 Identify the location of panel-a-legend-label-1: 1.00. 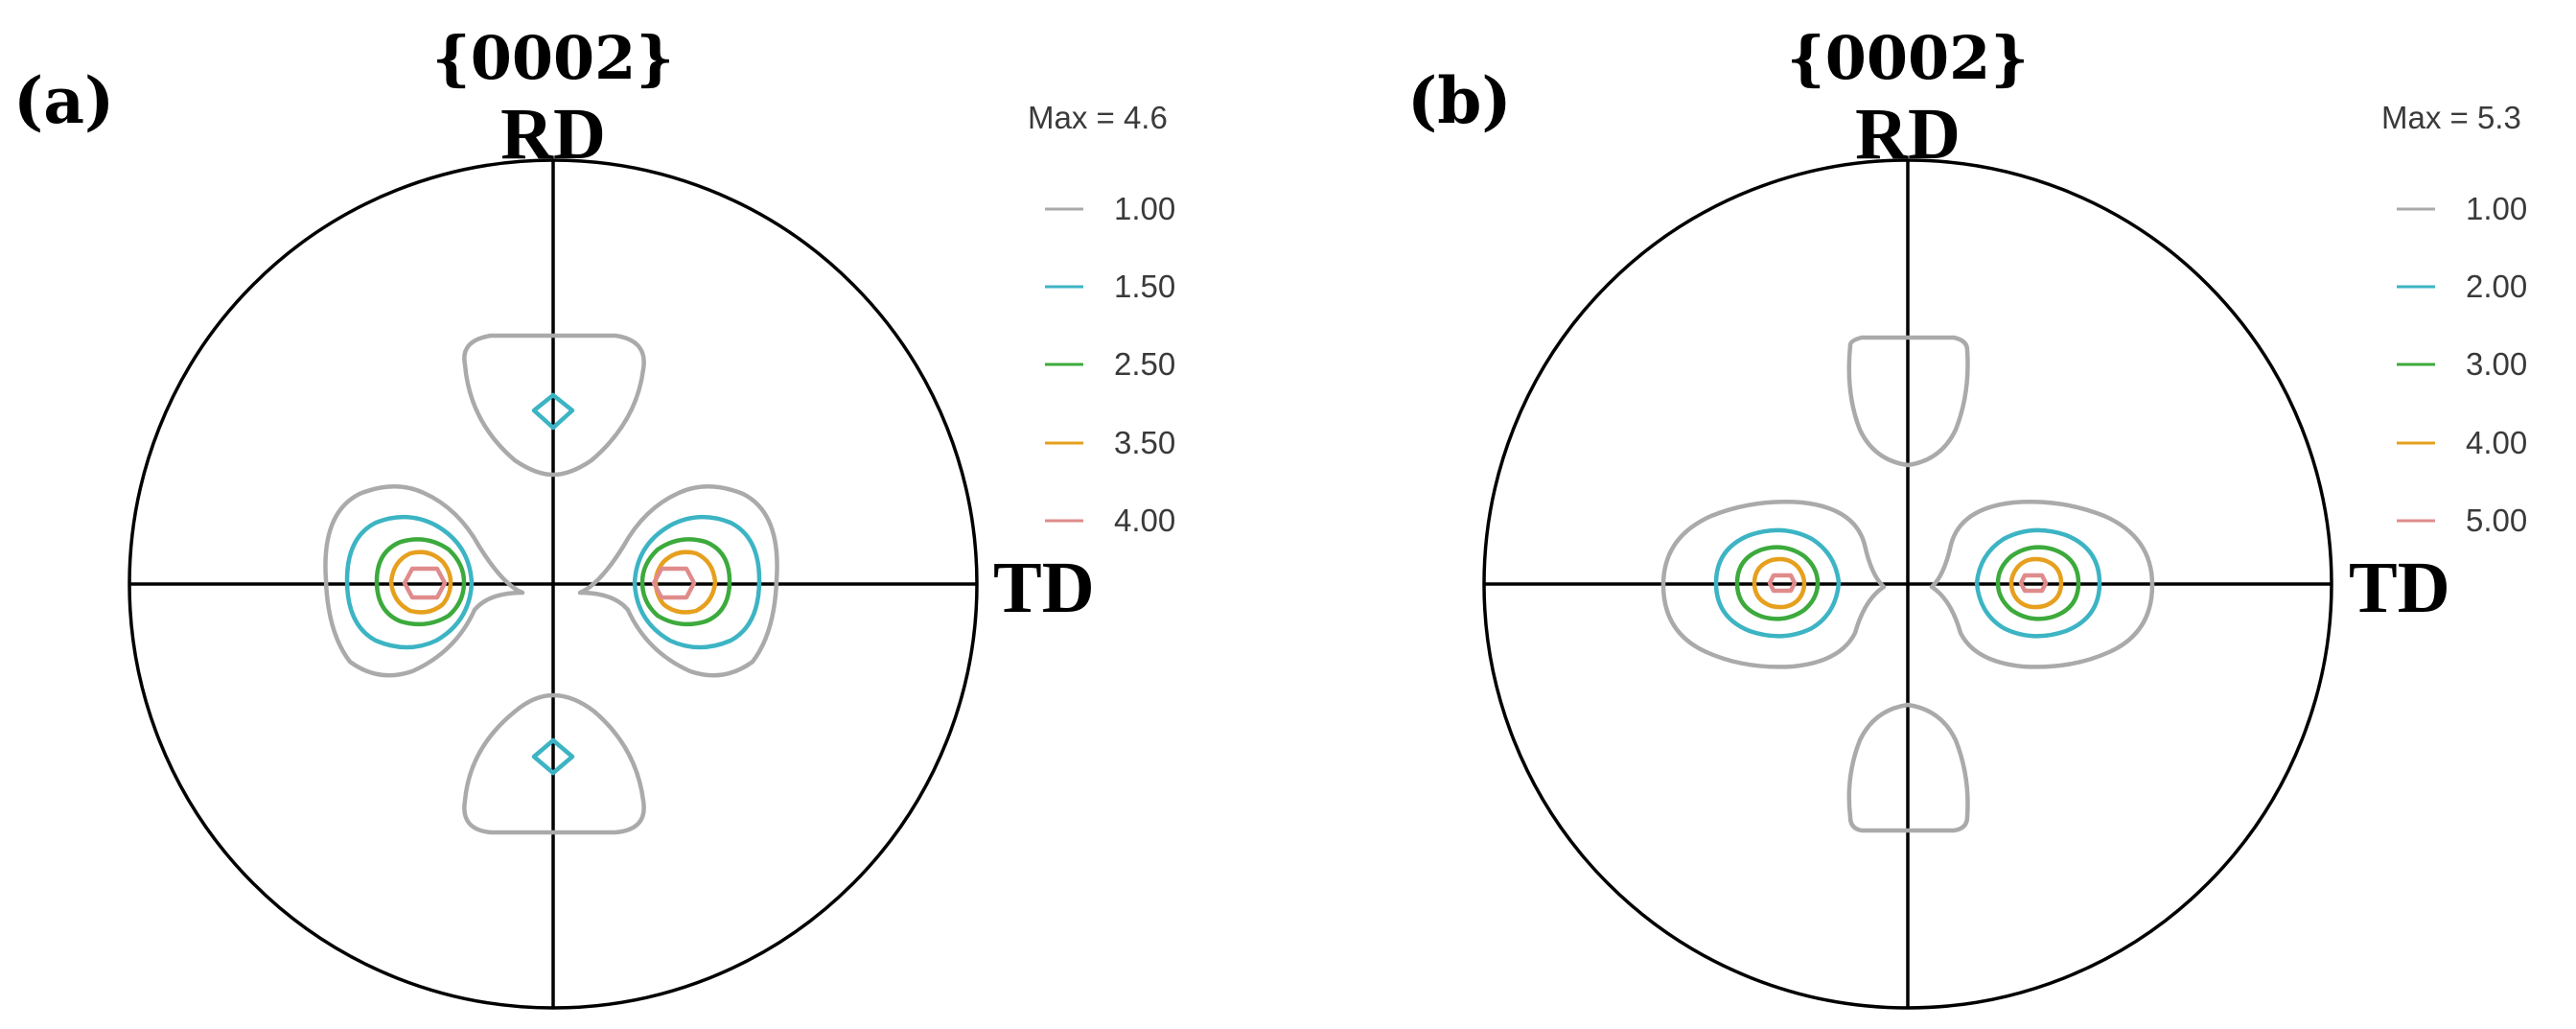
(1145, 209).